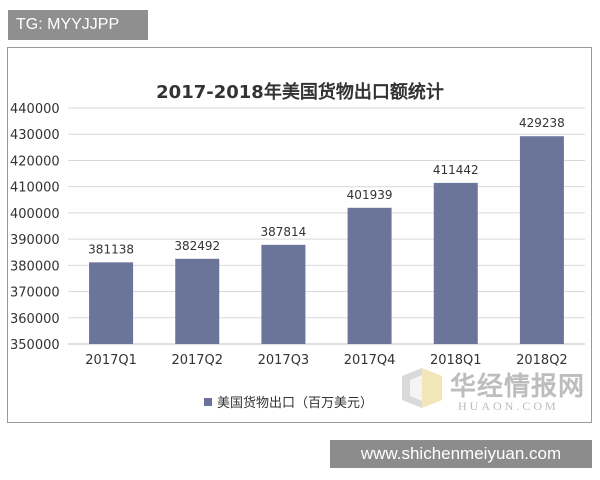 The height and width of the screenshot is (480, 600). What do you see at coordinates (35, 161) in the screenshot?
I see `y-tick-label: 420000` at bounding box center [35, 161].